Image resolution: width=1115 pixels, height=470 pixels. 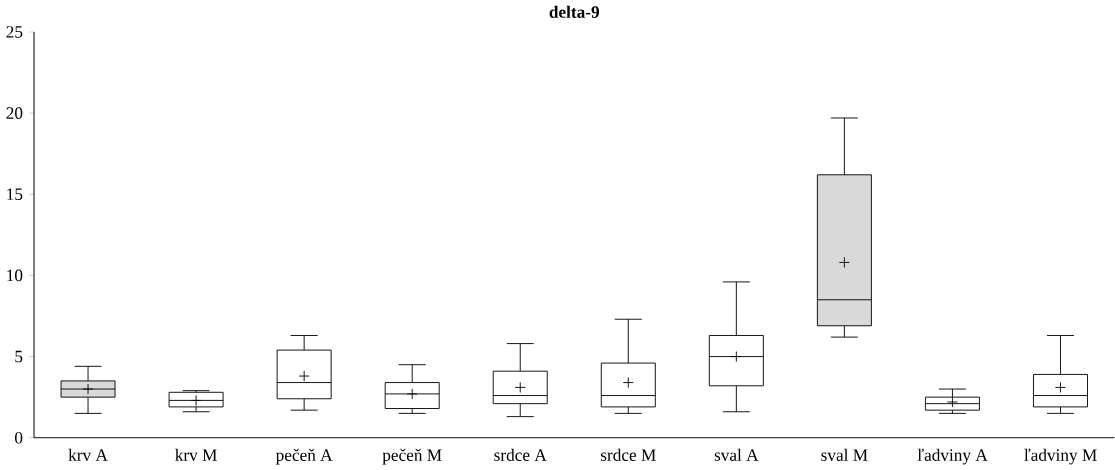 What do you see at coordinates (1060, 456) in the screenshot?
I see `x-tick-label: ľadviny M` at bounding box center [1060, 456].